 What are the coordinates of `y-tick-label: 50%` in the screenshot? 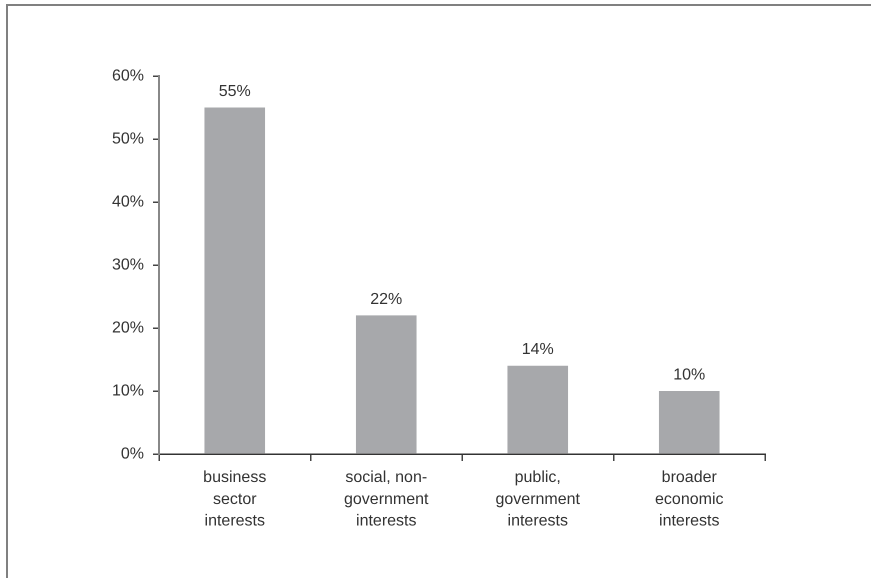 It's located at (128, 139).